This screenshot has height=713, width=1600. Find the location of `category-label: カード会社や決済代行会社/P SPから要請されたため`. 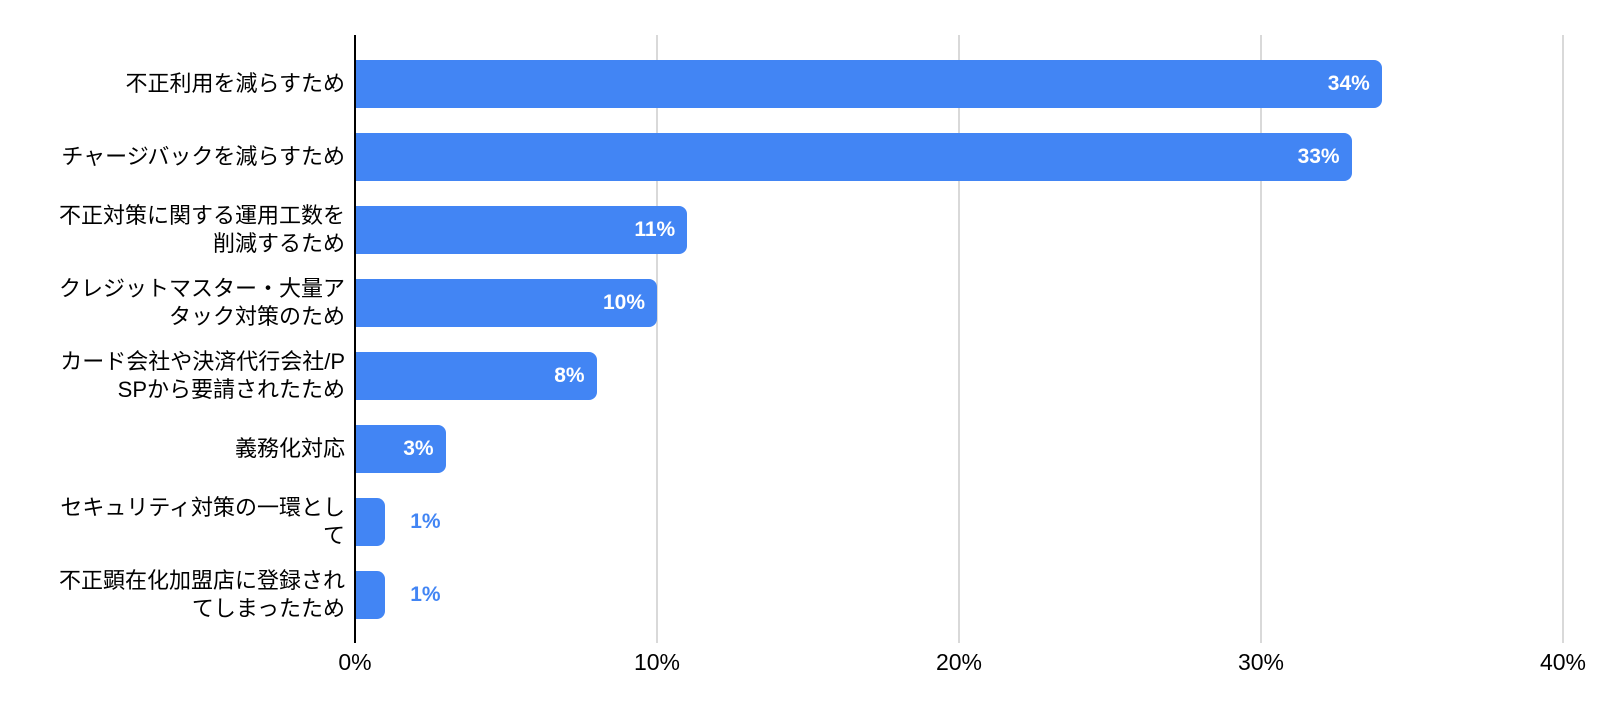

category-label: カード会社や決済代行会社/P SPから要請されたため is located at coordinates (172, 375).